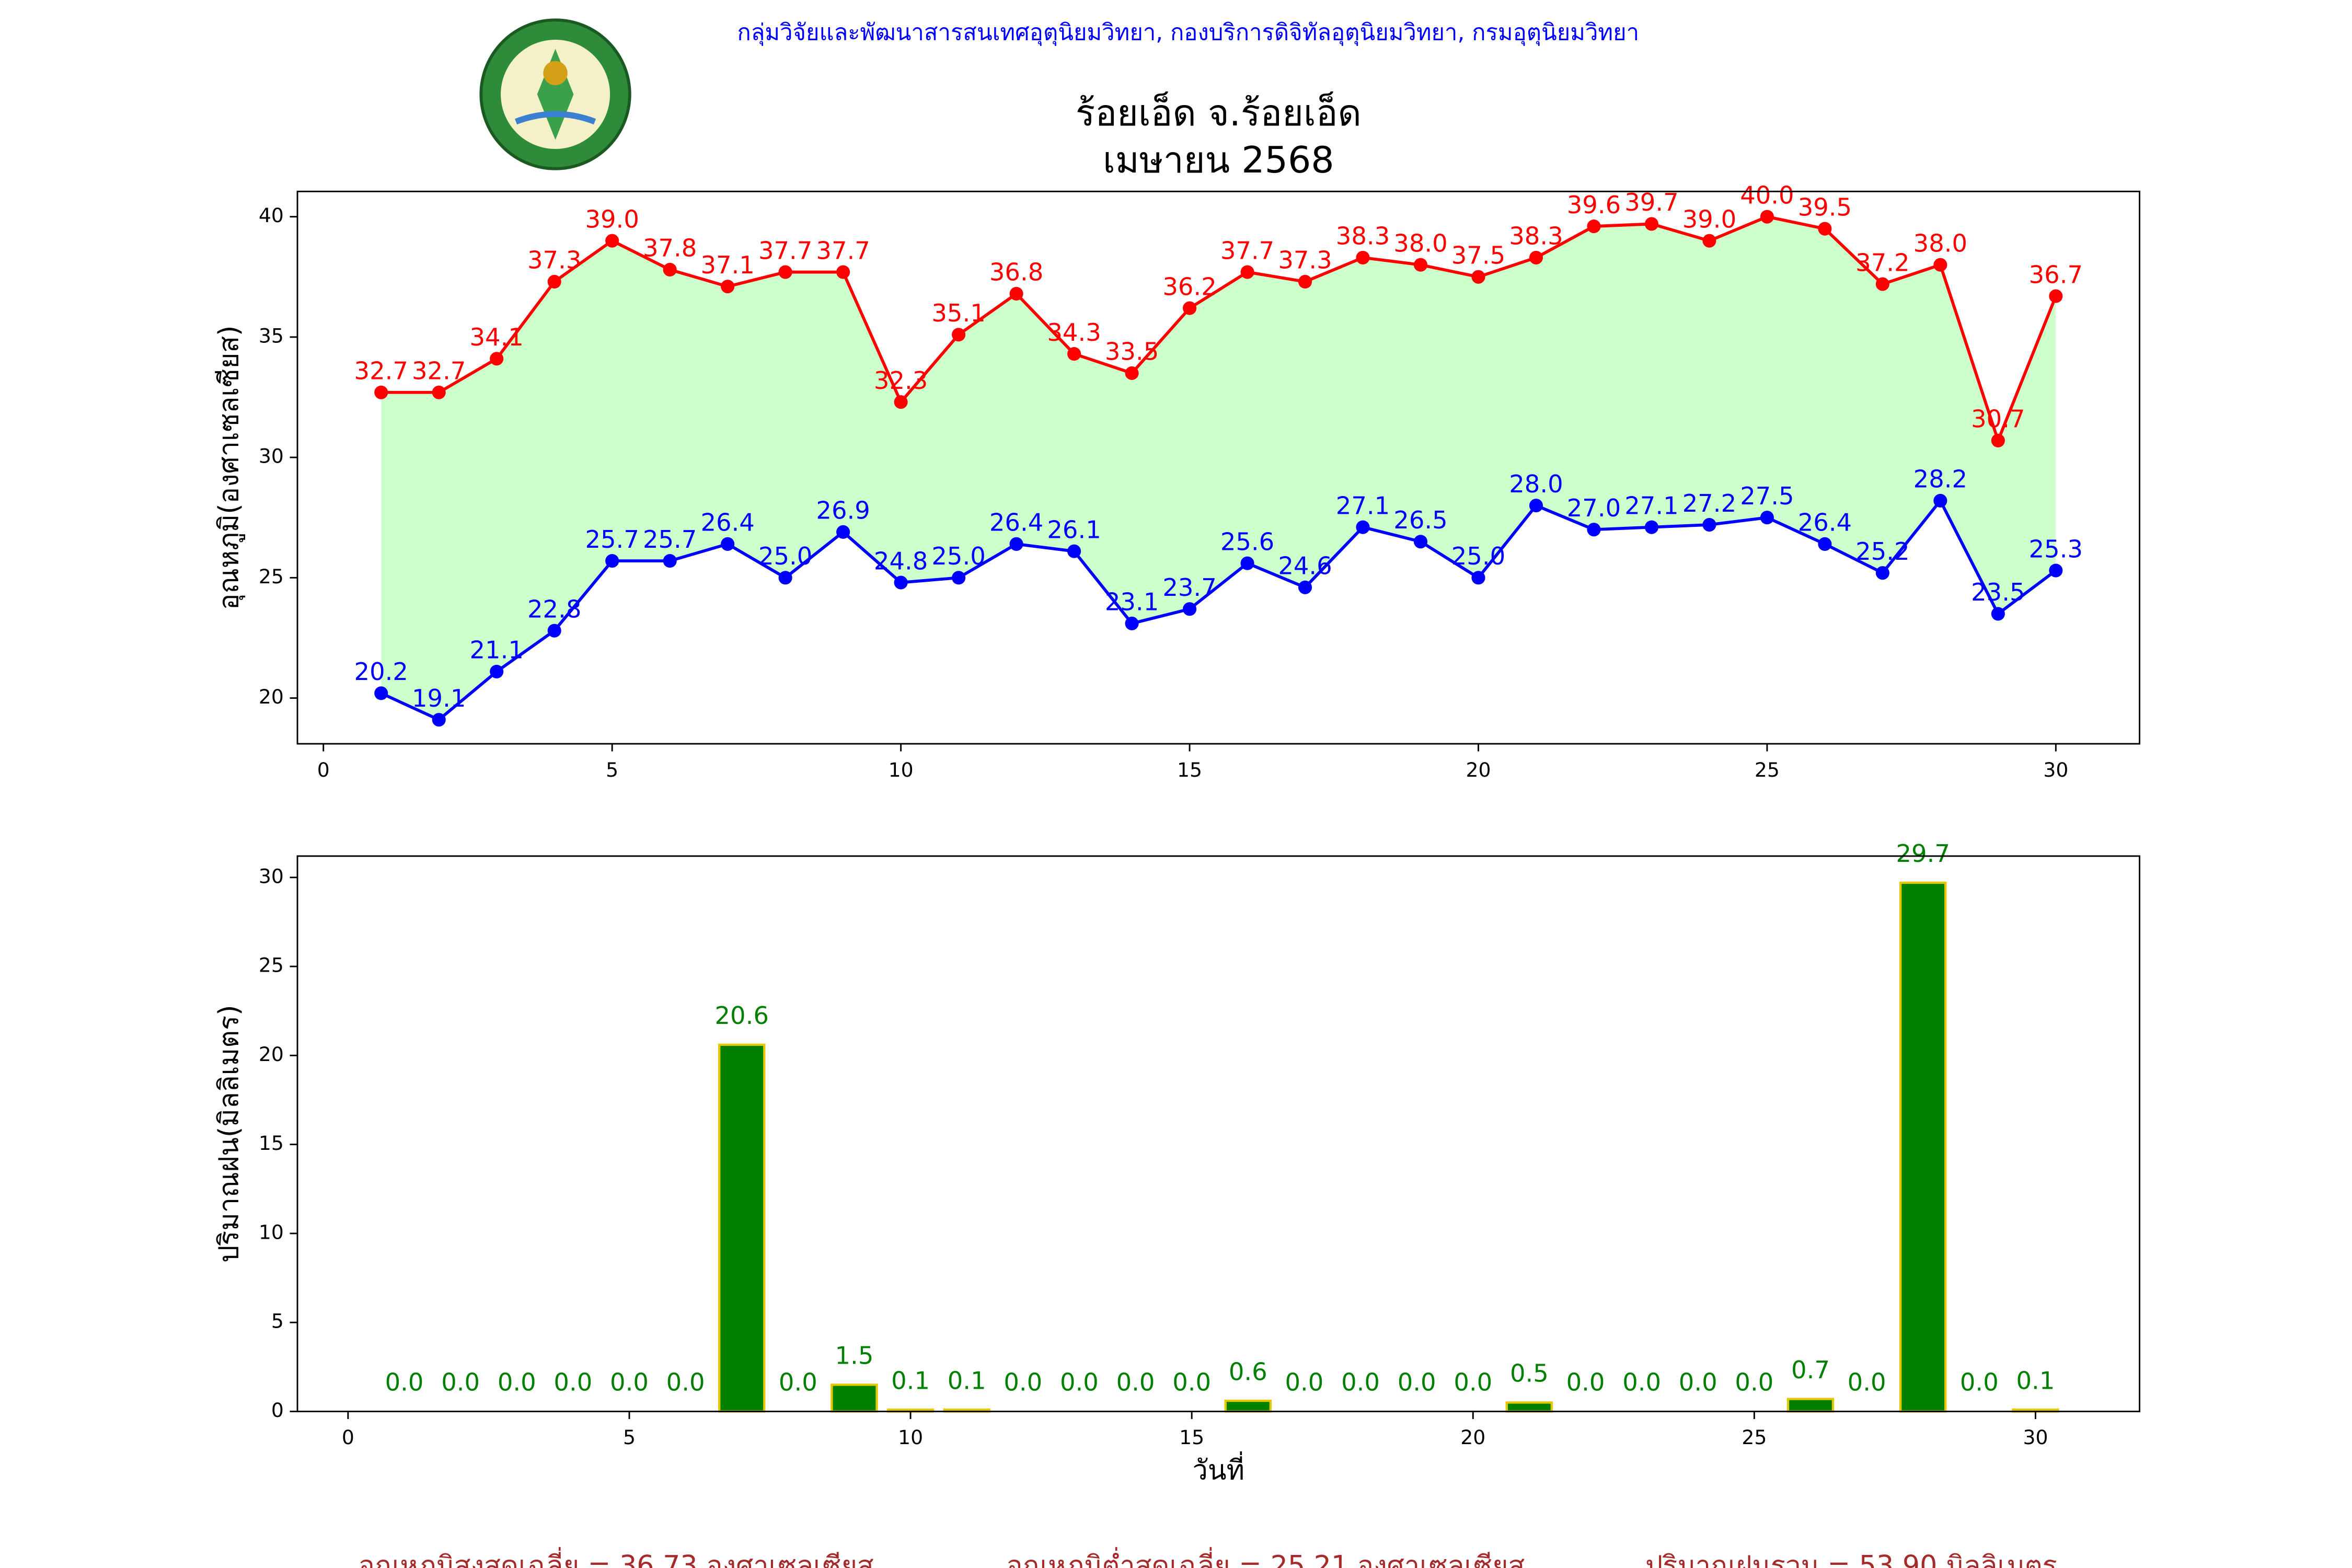  I want to click on value-label: 35.1, so click(958, 313).